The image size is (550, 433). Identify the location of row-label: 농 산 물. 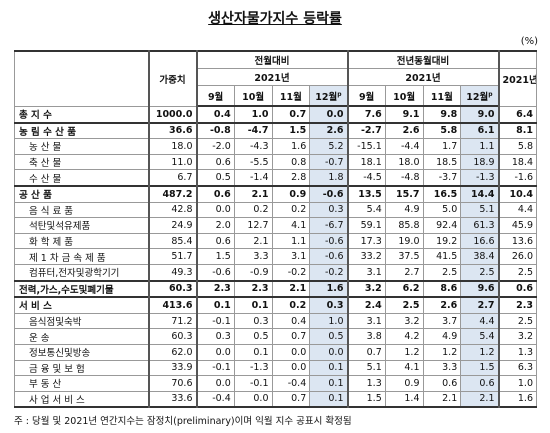
(82, 146).